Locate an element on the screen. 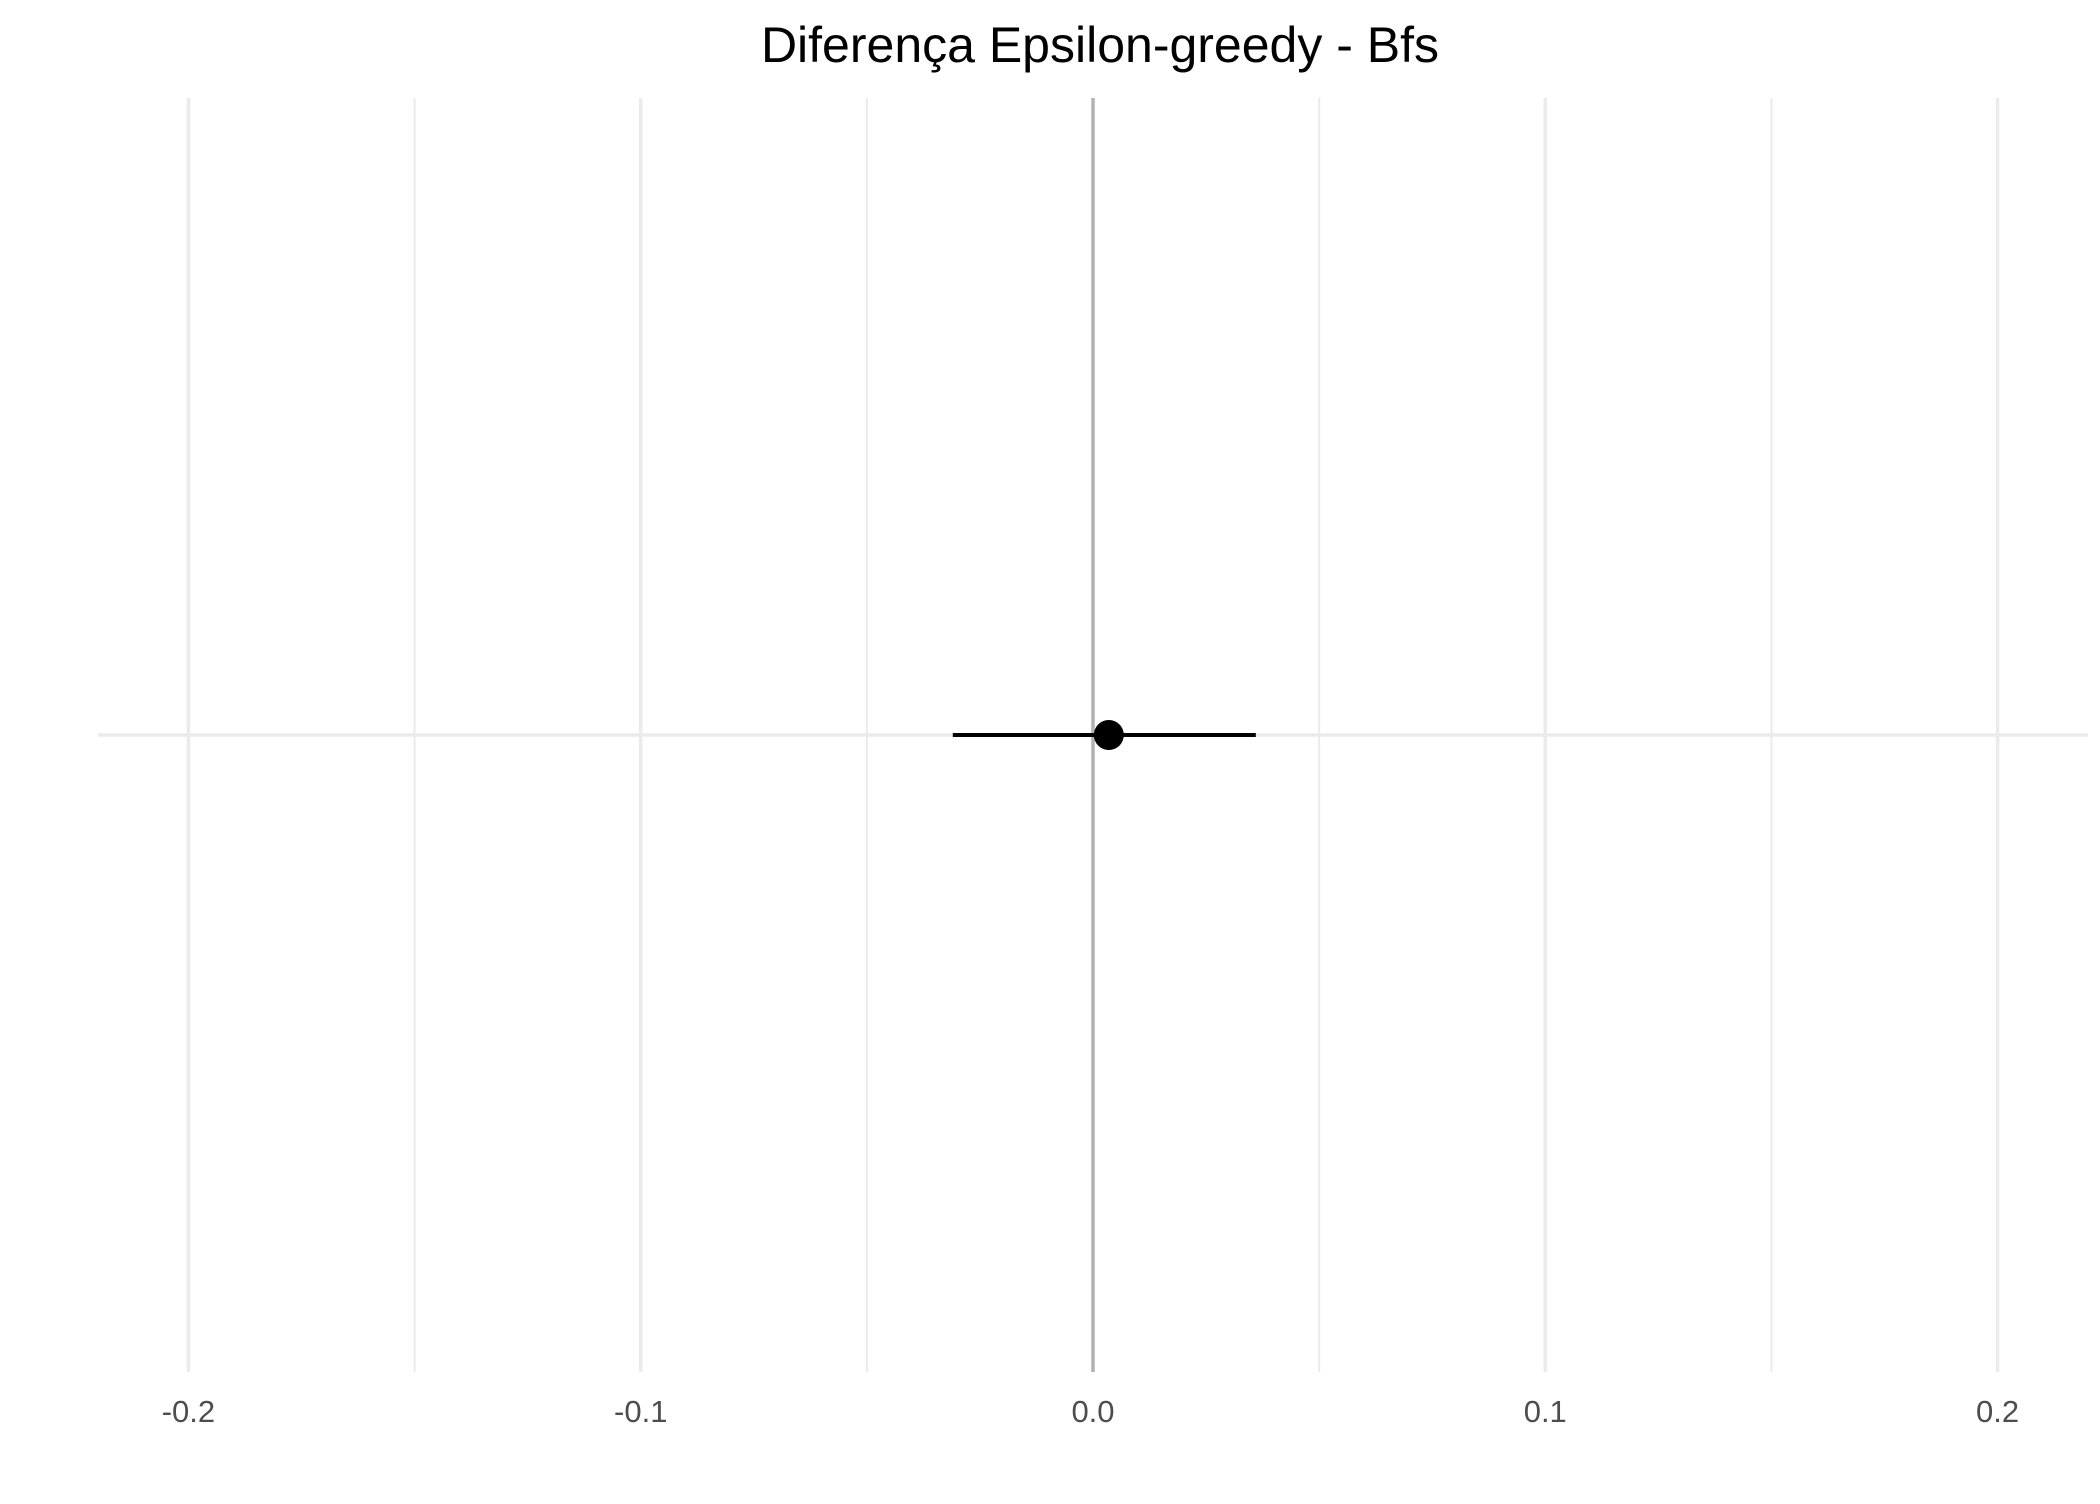 The width and height of the screenshot is (2100, 1504). x-axis-ticks: -0.2 -0.1 0.0 0.1 0.2 is located at coordinates (1090, 1411).